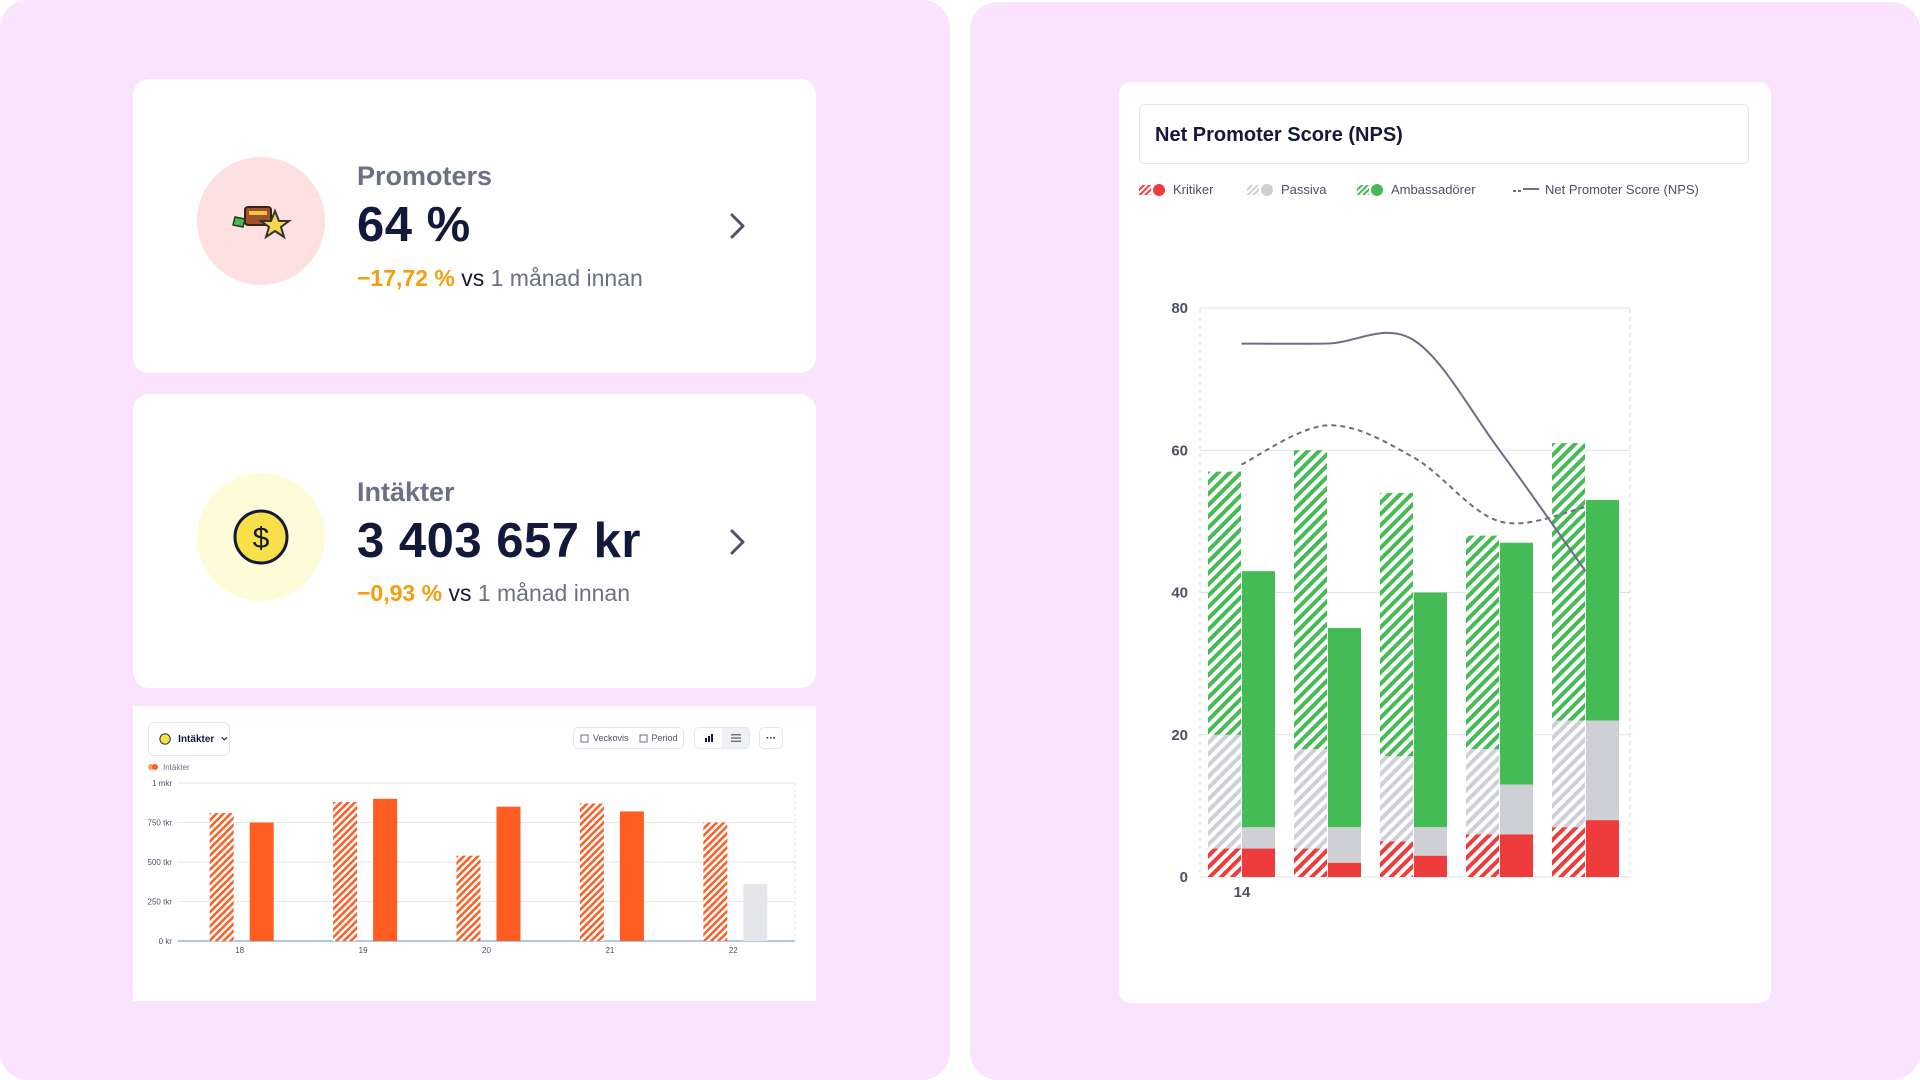 The width and height of the screenshot is (1920, 1080). Describe the element at coordinates (708, 738) in the screenshot. I see `bar-chart-view-button` at that location.